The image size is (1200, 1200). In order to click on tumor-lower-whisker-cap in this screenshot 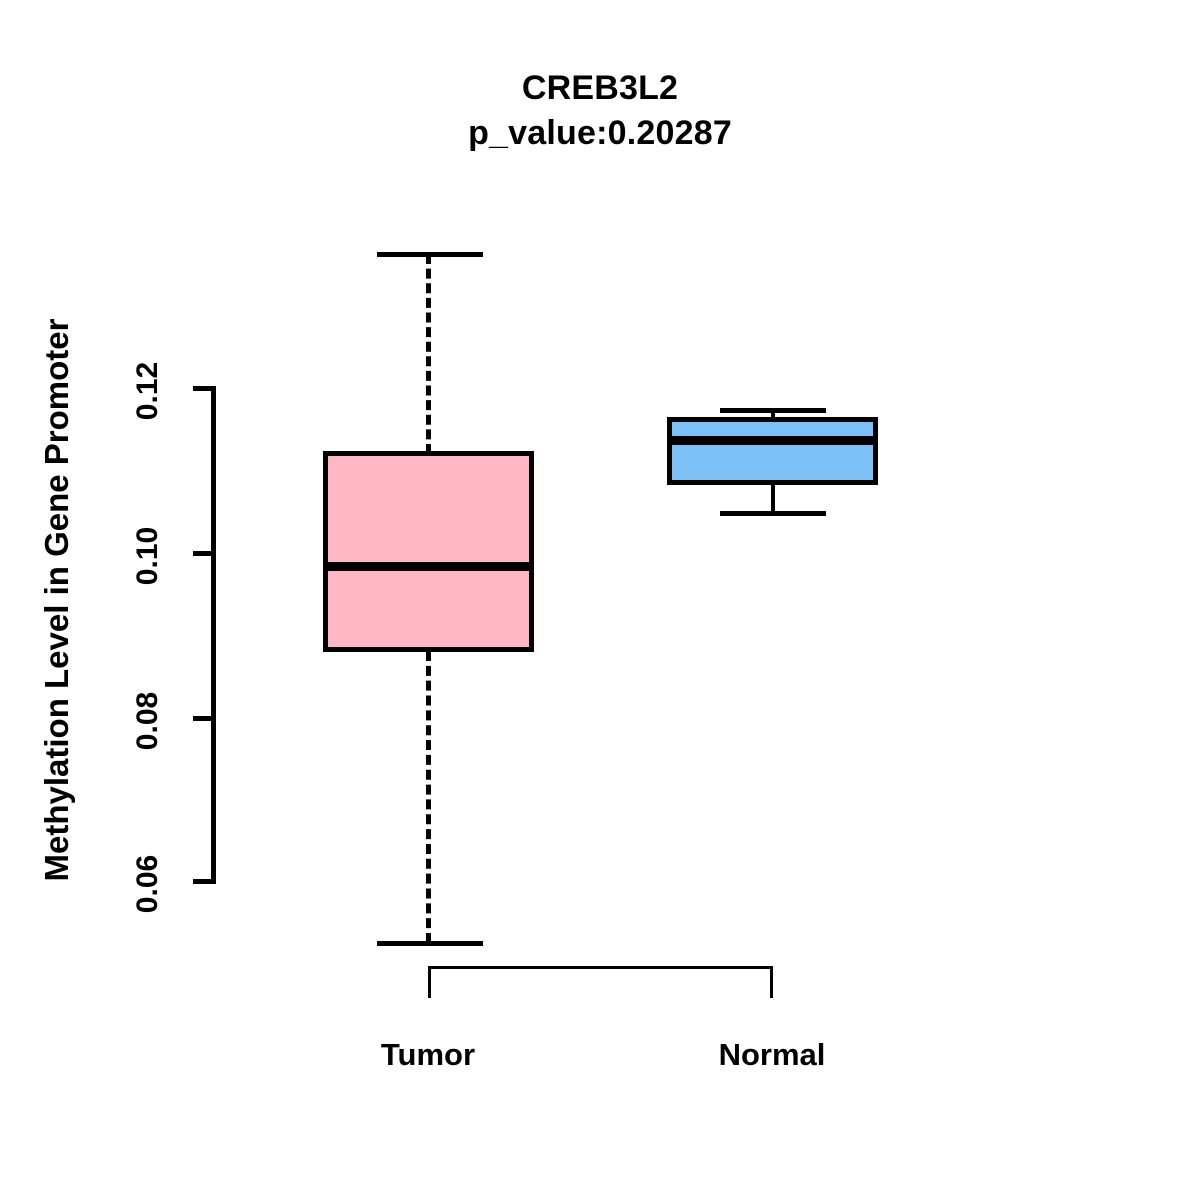, I will do `click(430, 943)`.